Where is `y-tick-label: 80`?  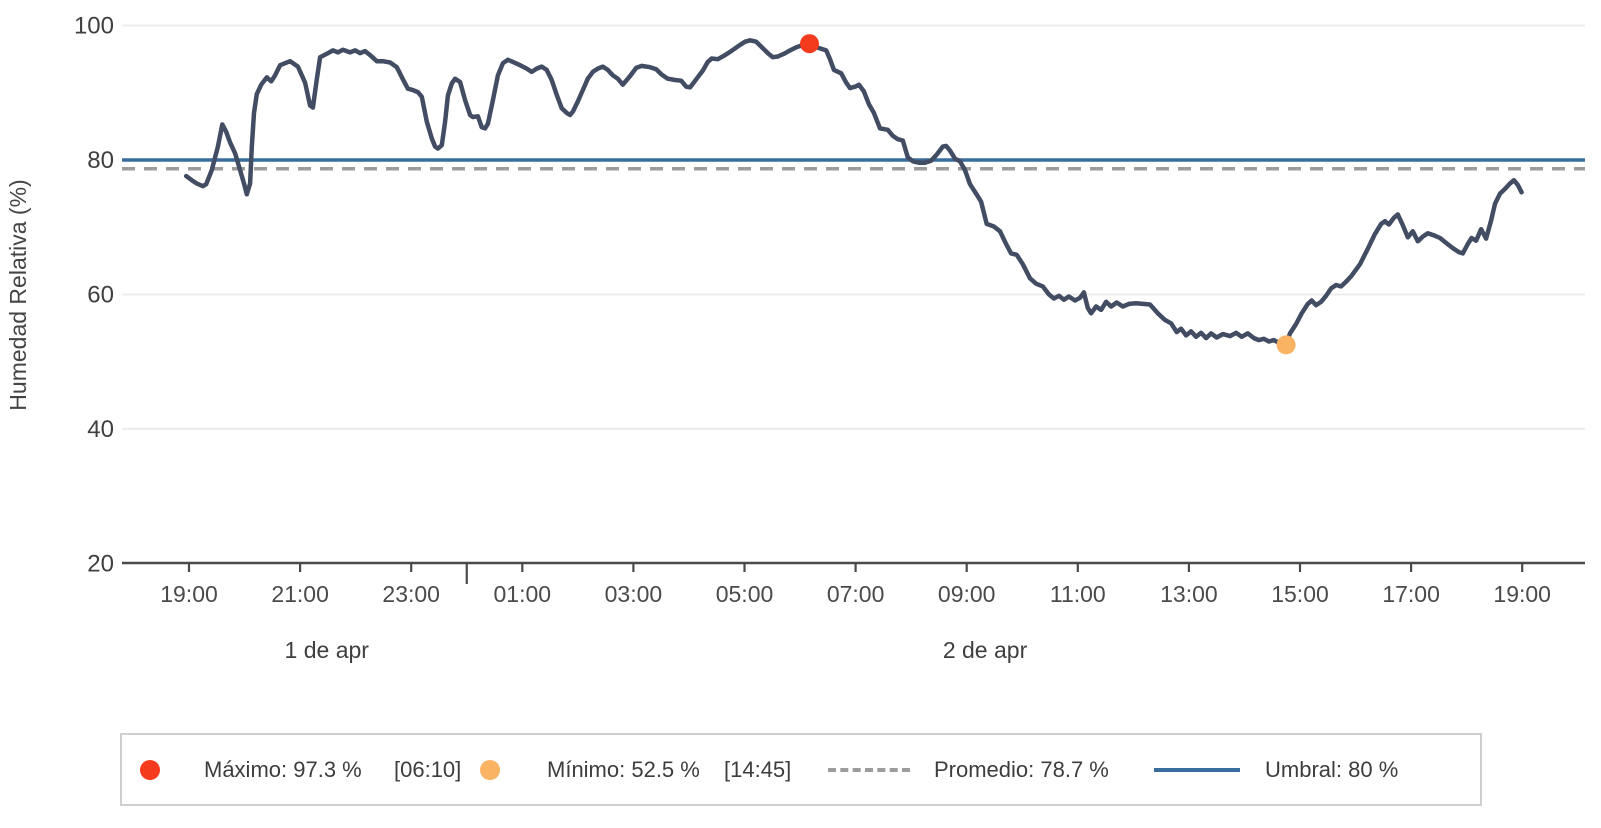 y-tick-label: 80 is located at coordinates (100, 160).